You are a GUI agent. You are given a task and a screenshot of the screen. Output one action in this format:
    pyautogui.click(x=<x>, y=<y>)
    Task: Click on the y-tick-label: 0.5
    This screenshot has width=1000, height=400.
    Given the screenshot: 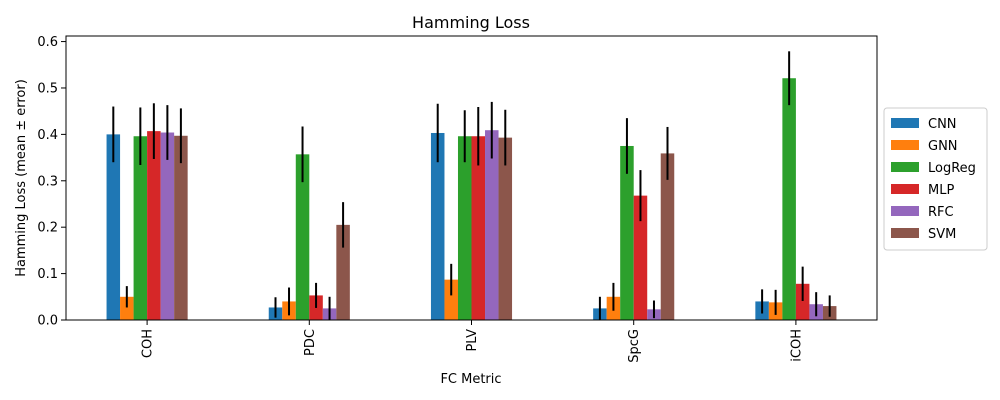 What is the action you would take?
    pyautogui.click(x=47, y=88)
    